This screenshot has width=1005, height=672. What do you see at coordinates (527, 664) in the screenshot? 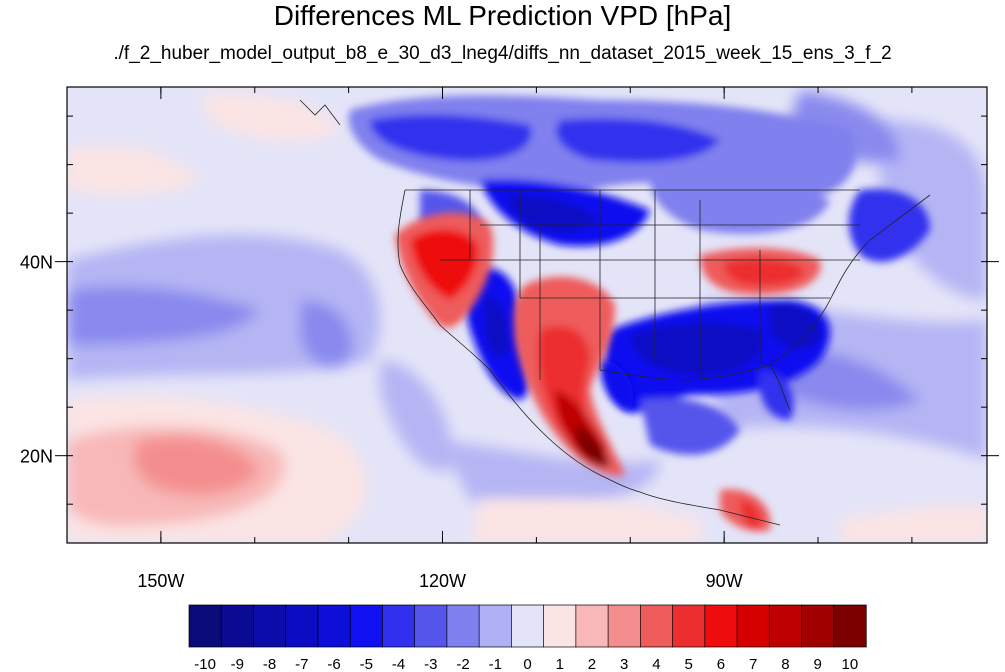
I see `colorbar-label: 0` at bounding box center [527, 664].